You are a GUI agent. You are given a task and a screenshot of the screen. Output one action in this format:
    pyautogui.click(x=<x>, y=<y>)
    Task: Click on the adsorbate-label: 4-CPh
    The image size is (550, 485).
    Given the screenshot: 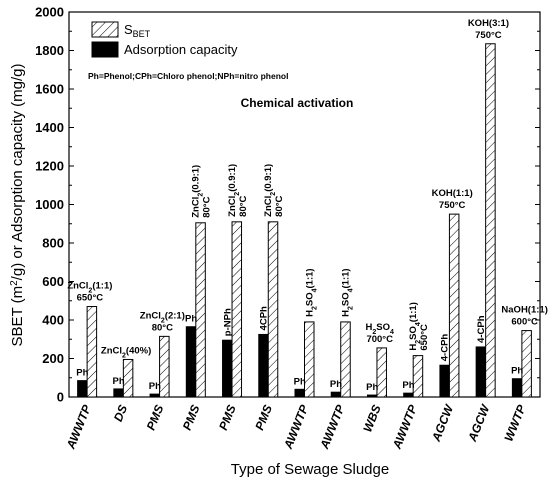 What is the action you would take?
    pyautogui.click(x=445, y=348)
    